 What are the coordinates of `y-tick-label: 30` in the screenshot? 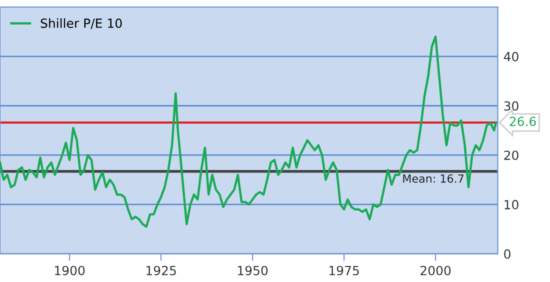 It's located at (511, 106).